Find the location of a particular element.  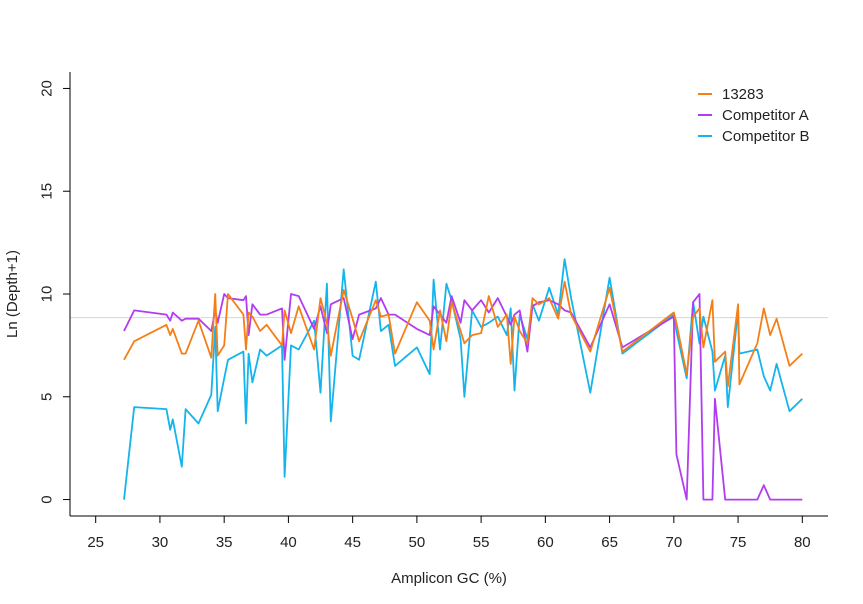

legend-item: Competitor A is located at coordinates (753, 115).